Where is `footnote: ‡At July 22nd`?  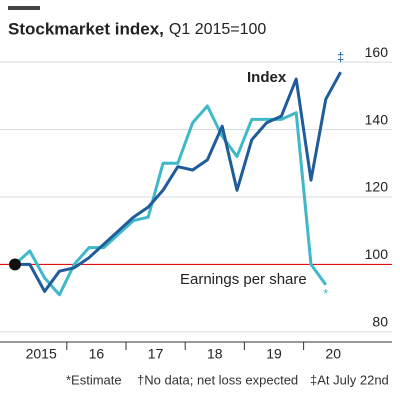 footnote: ‡At July 22nd is located at coordinates (349, 379).